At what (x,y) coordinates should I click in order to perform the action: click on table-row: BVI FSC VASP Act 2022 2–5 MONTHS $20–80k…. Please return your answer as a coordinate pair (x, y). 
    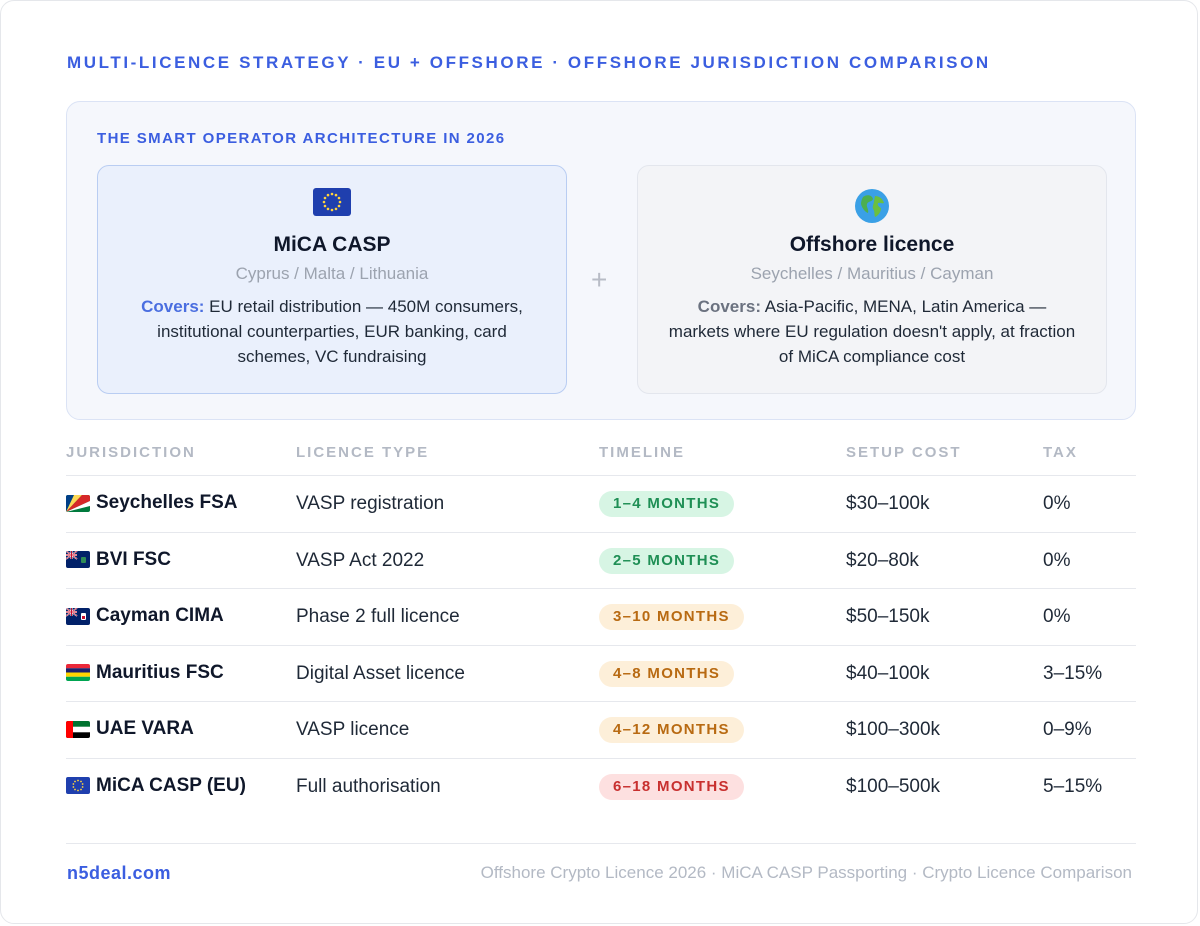
    Looking at the image, I should click on (601, 561).